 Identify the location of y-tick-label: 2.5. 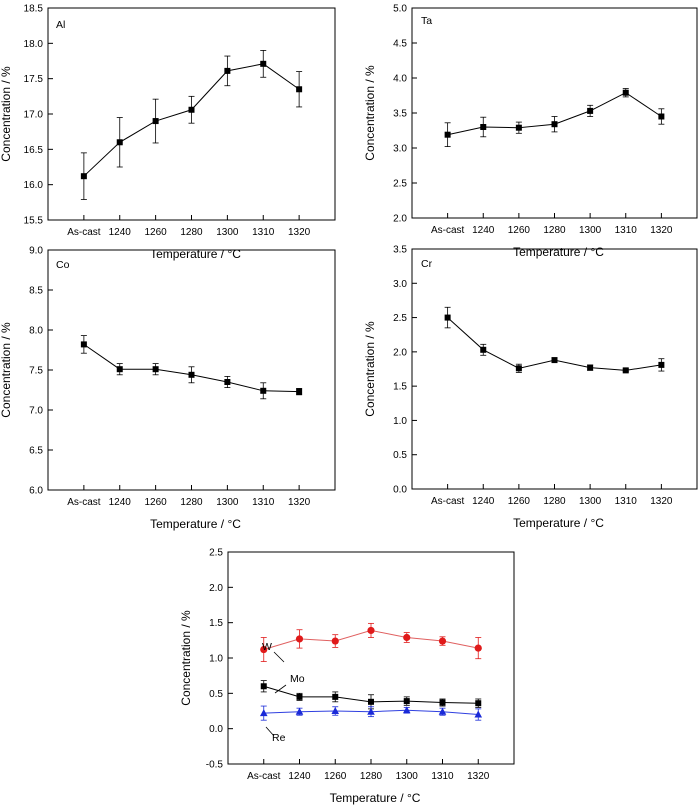
(400, 318).